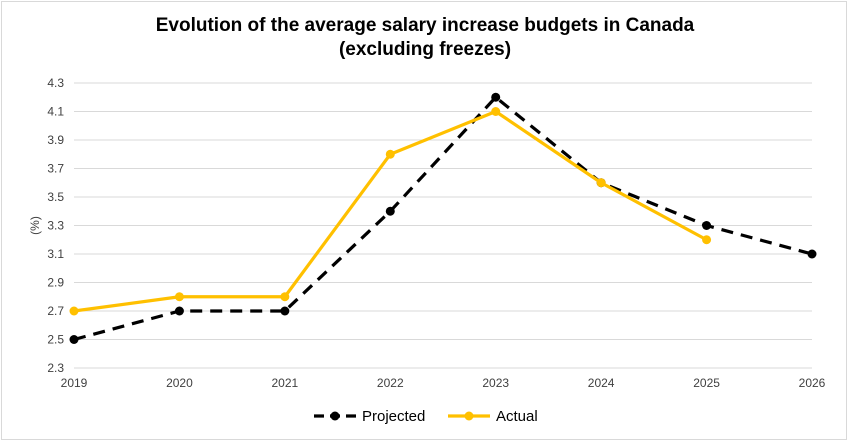 The width and height of the screenshot is (850, 443). Describe the element at coordinates (517, 416) in the screenshot. I see `legend-label-actual: Actual` at that location.